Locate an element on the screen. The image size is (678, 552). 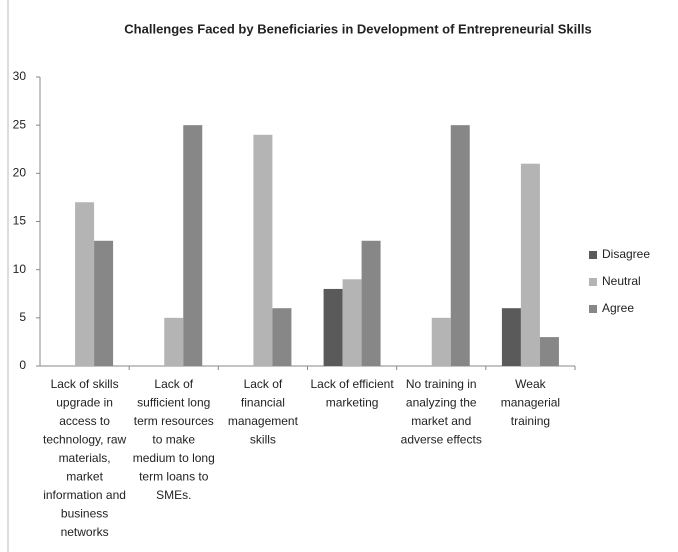
legend-label: Disagree is located at coordinates (626, 254).